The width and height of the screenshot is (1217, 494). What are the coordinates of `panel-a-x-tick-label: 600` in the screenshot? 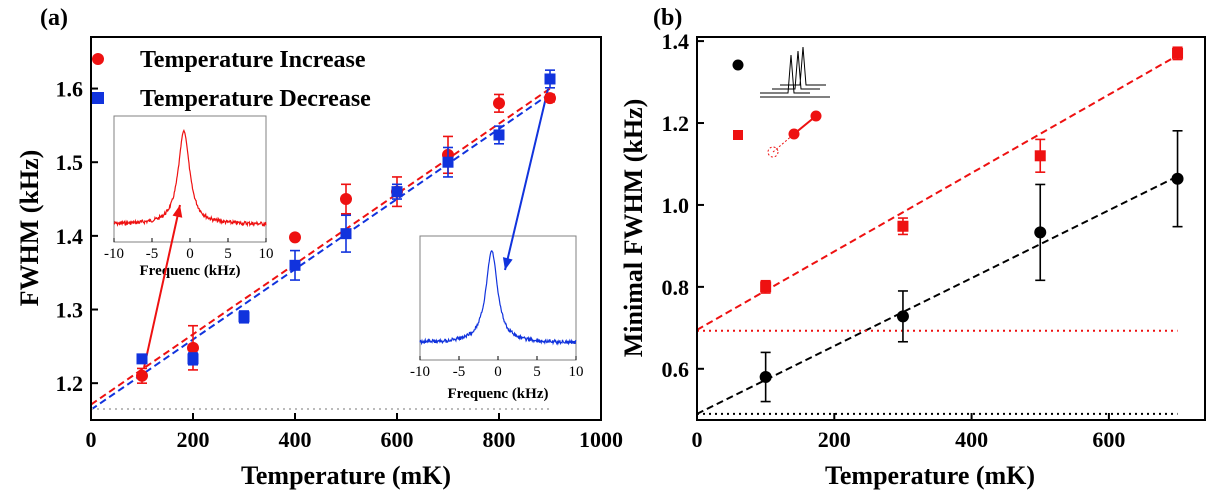 It's located at (397, 439).